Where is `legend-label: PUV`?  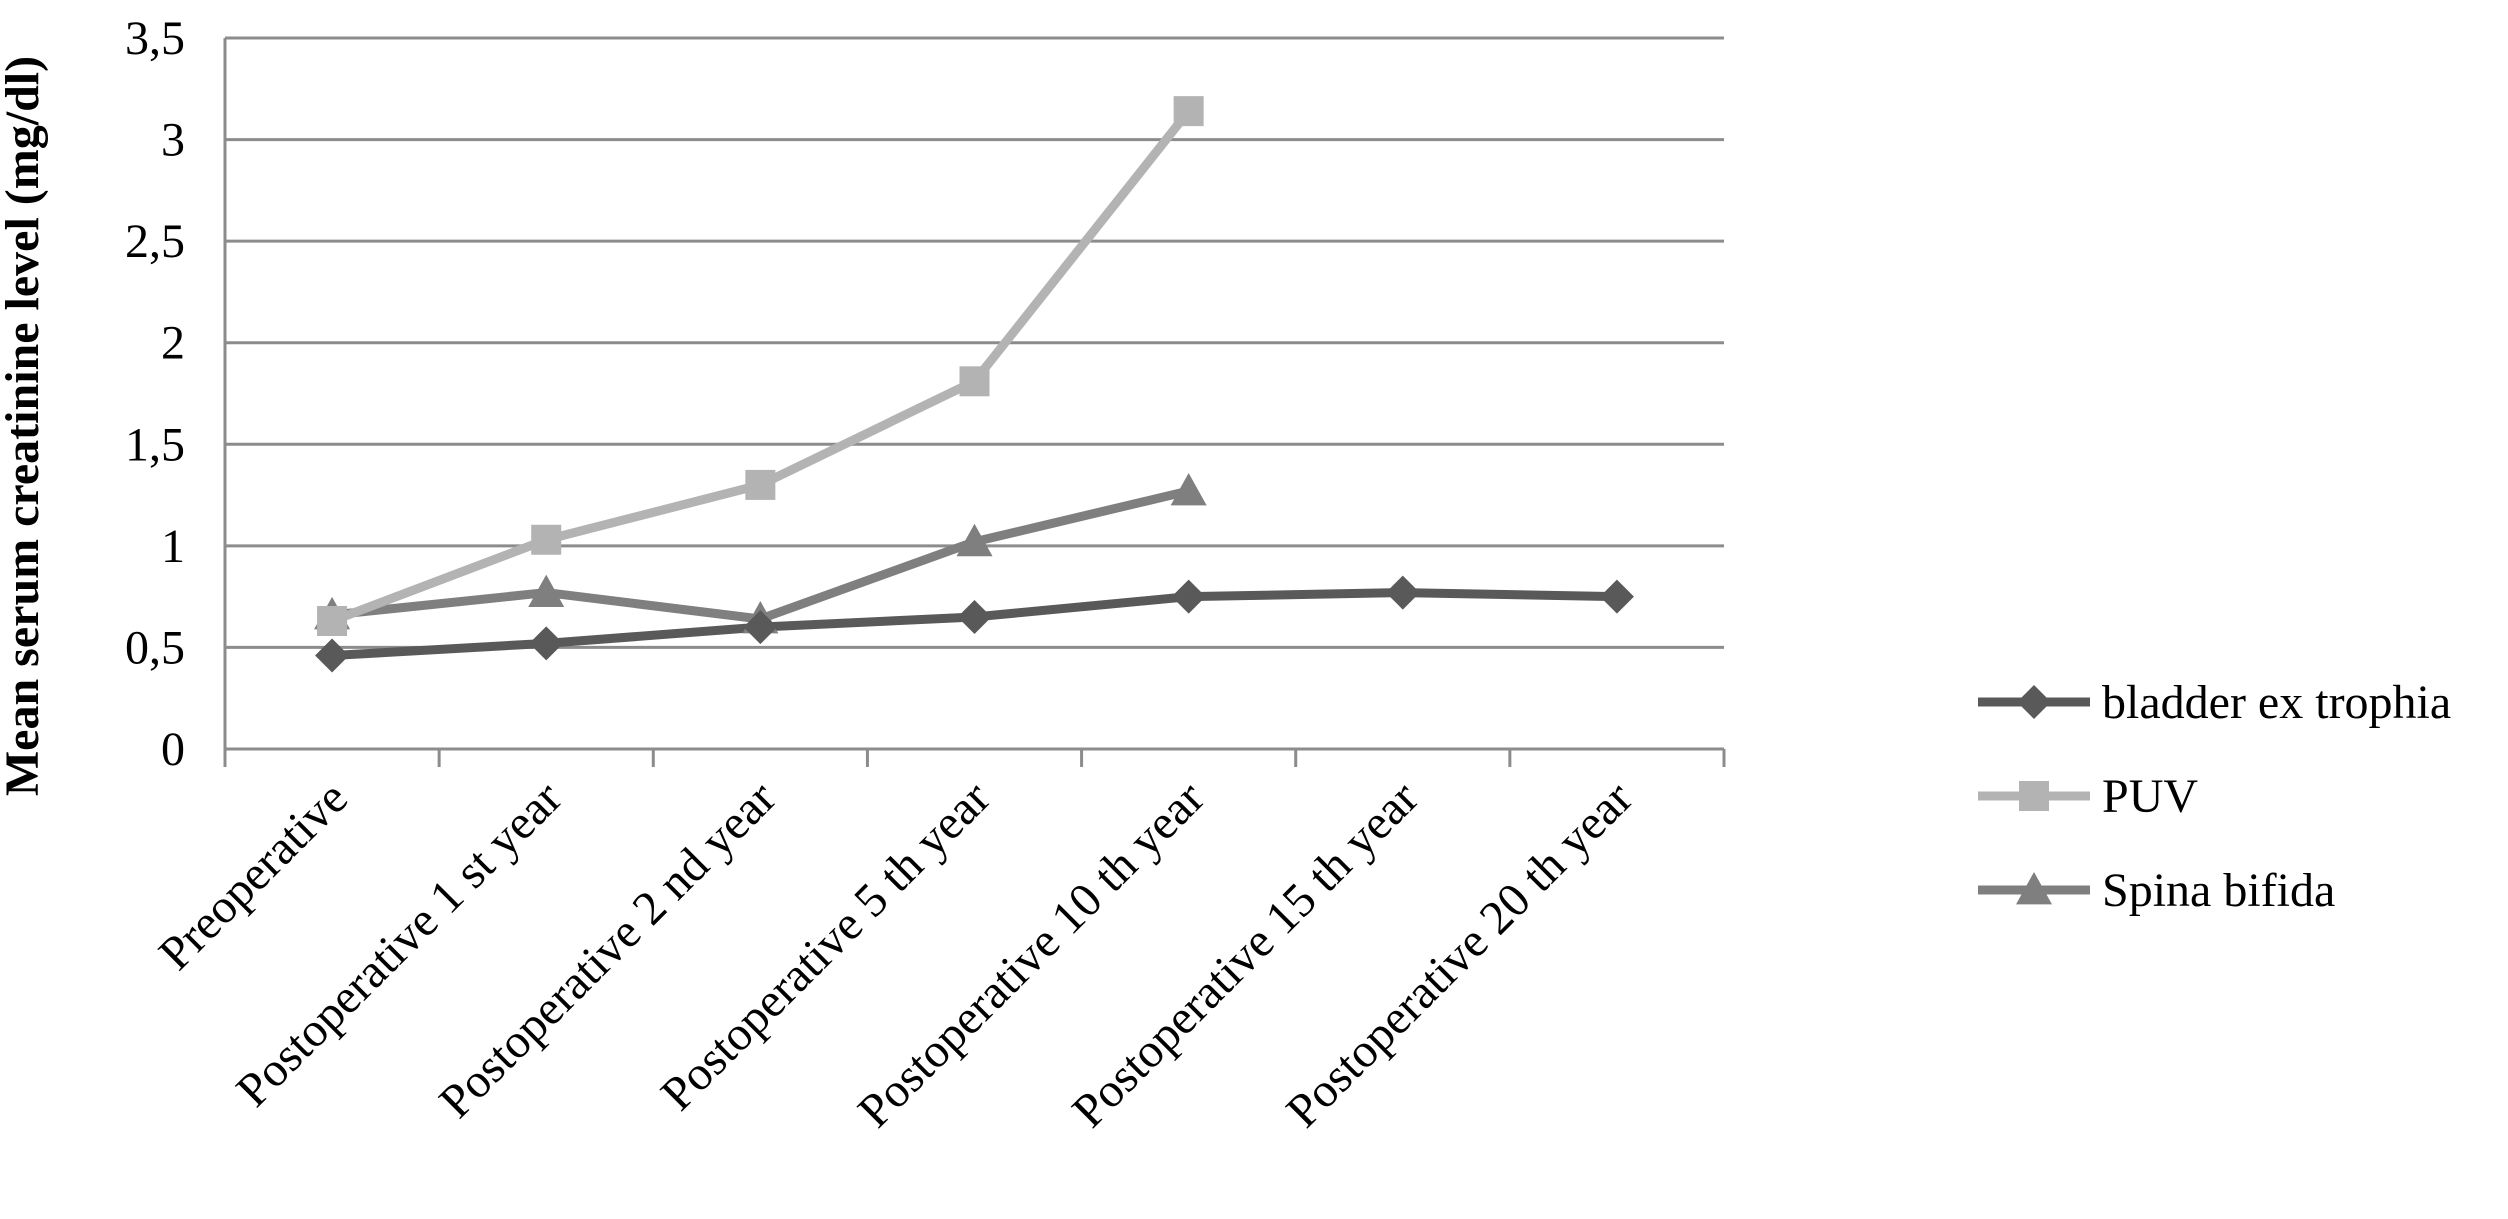 legend-label: PUV is located at coordinates (2150, 796).